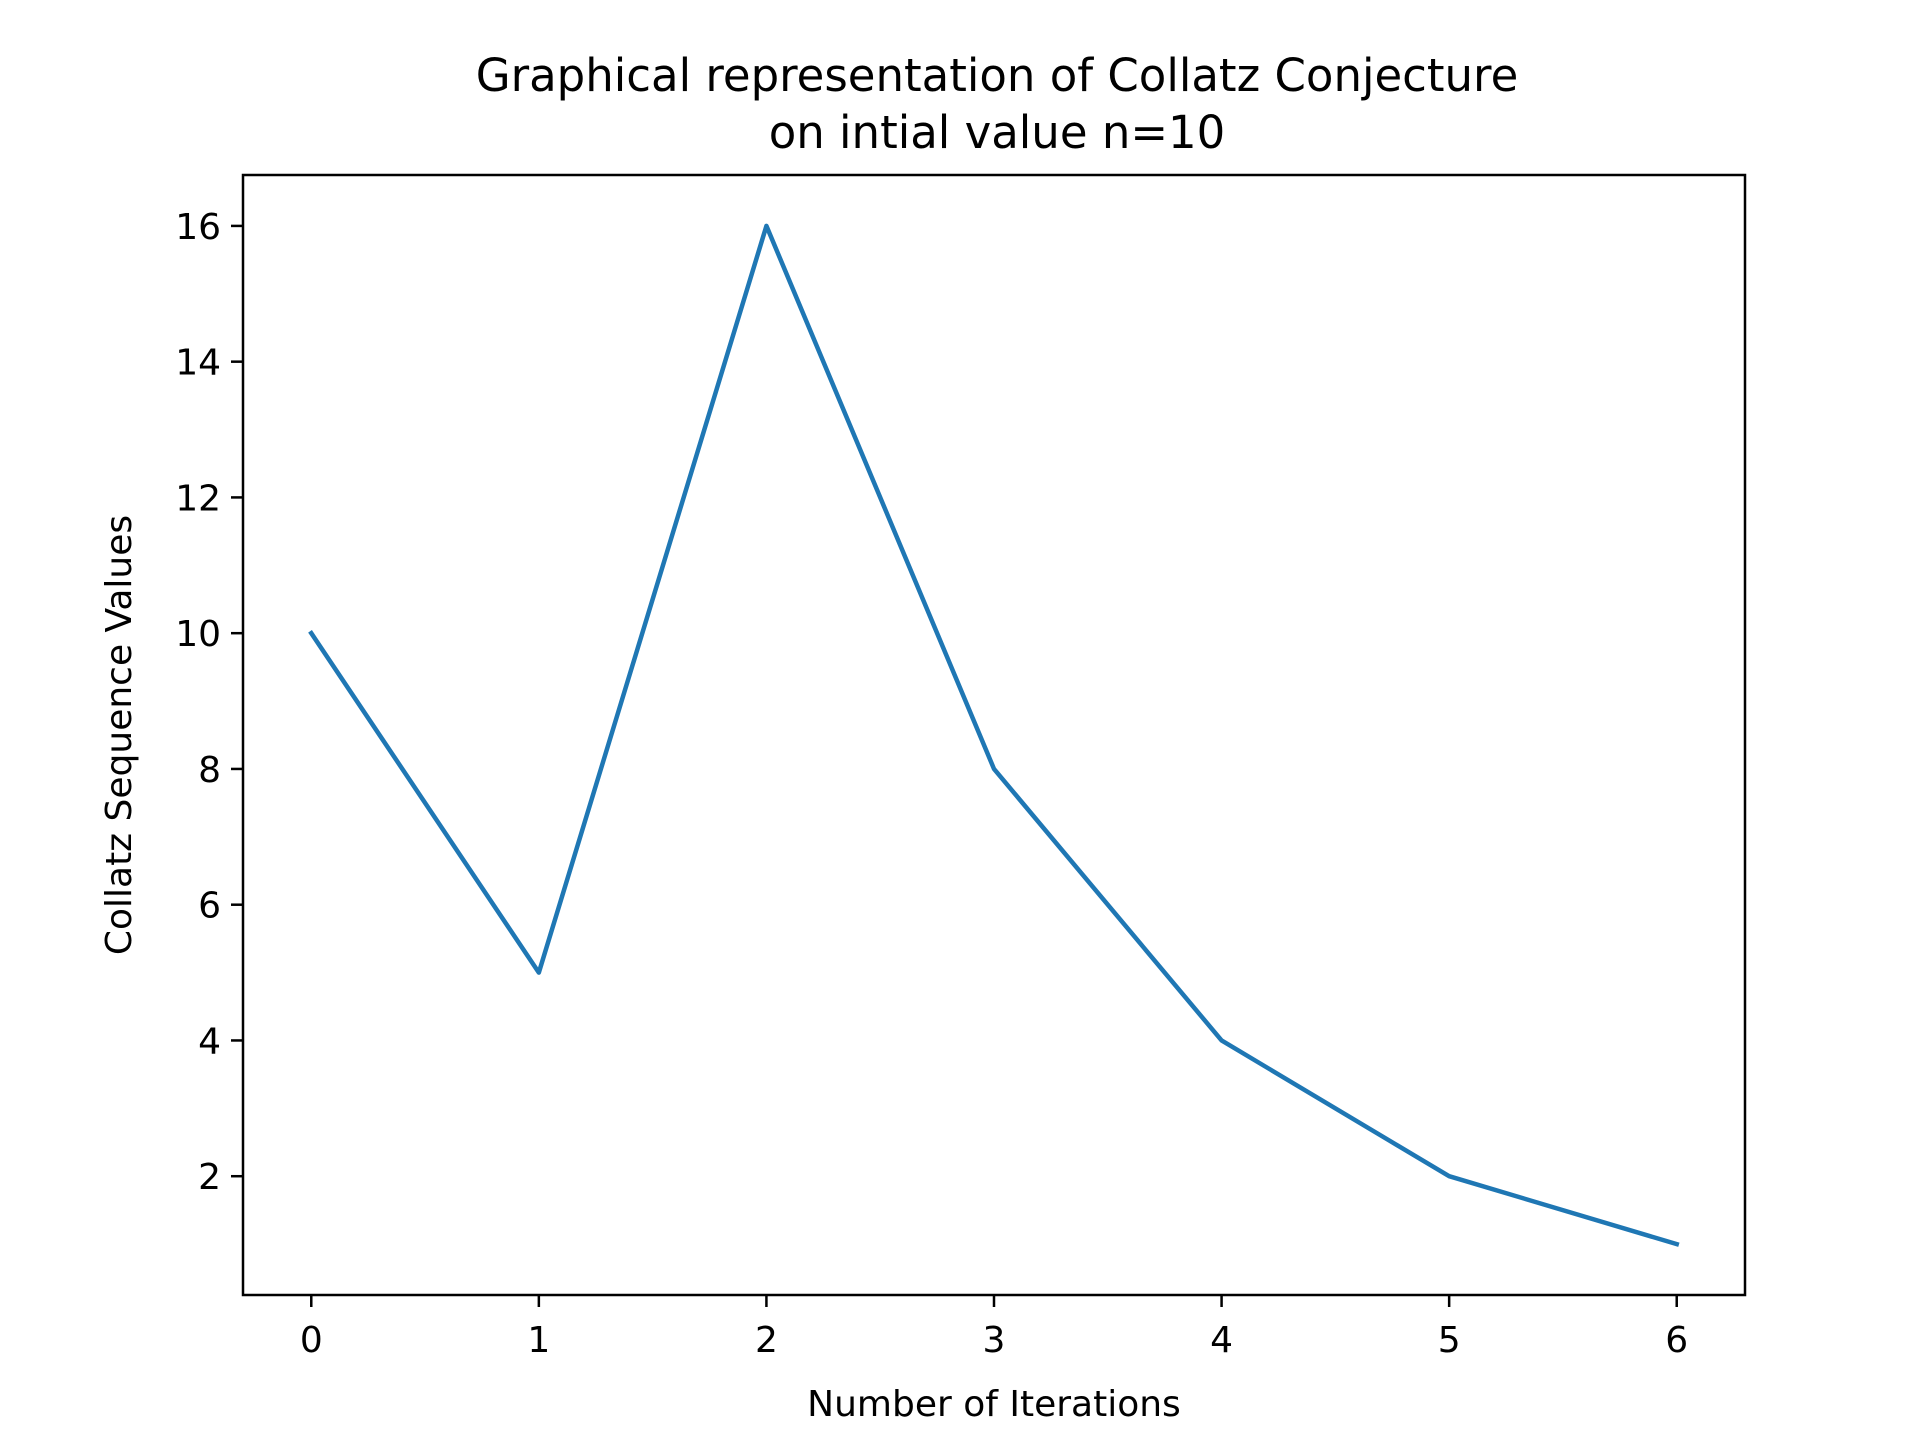 The width and height of the screenshot is (1920, 1440). I want to click on y-tick-label: 2, so click(209, 1177).